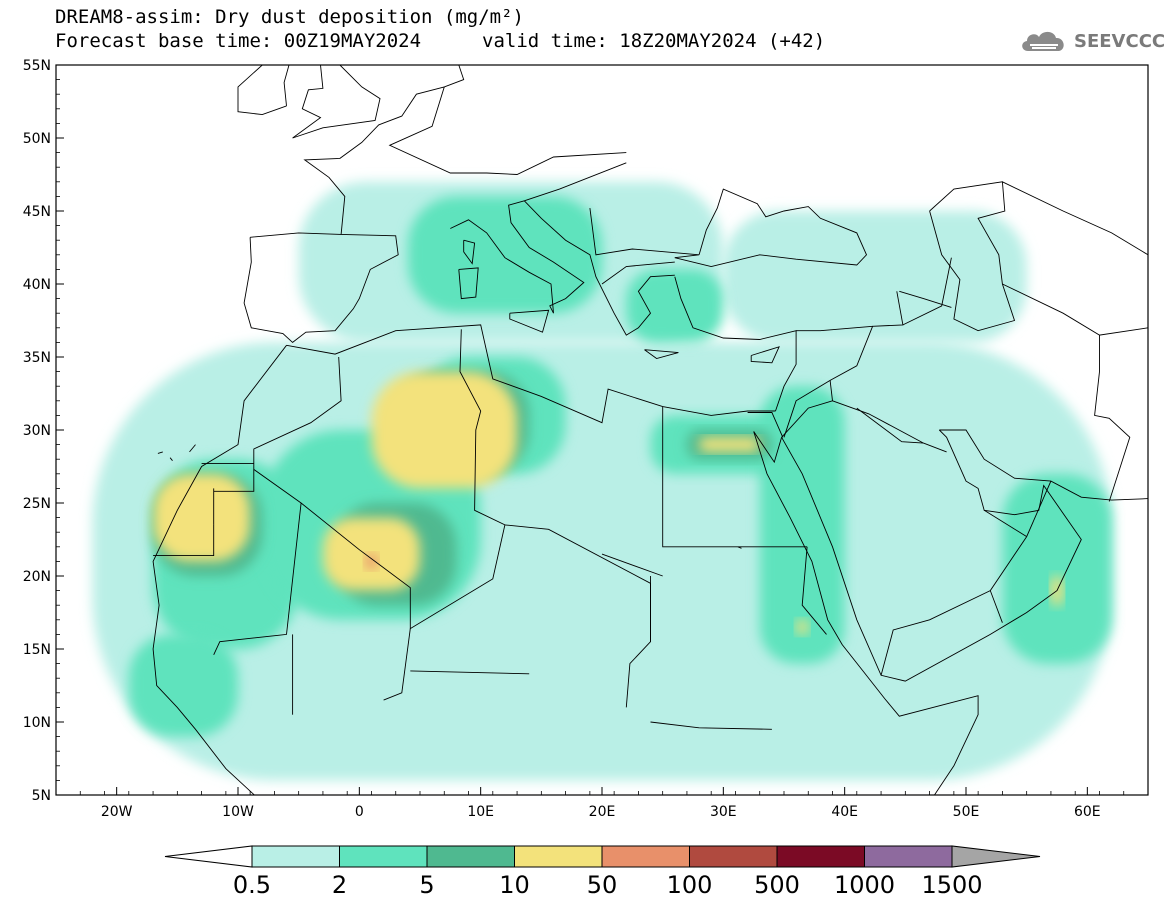  I want to click on colorbar: 0.5 2 5 10 50 100 500 1000 1500, so click(602, 872).